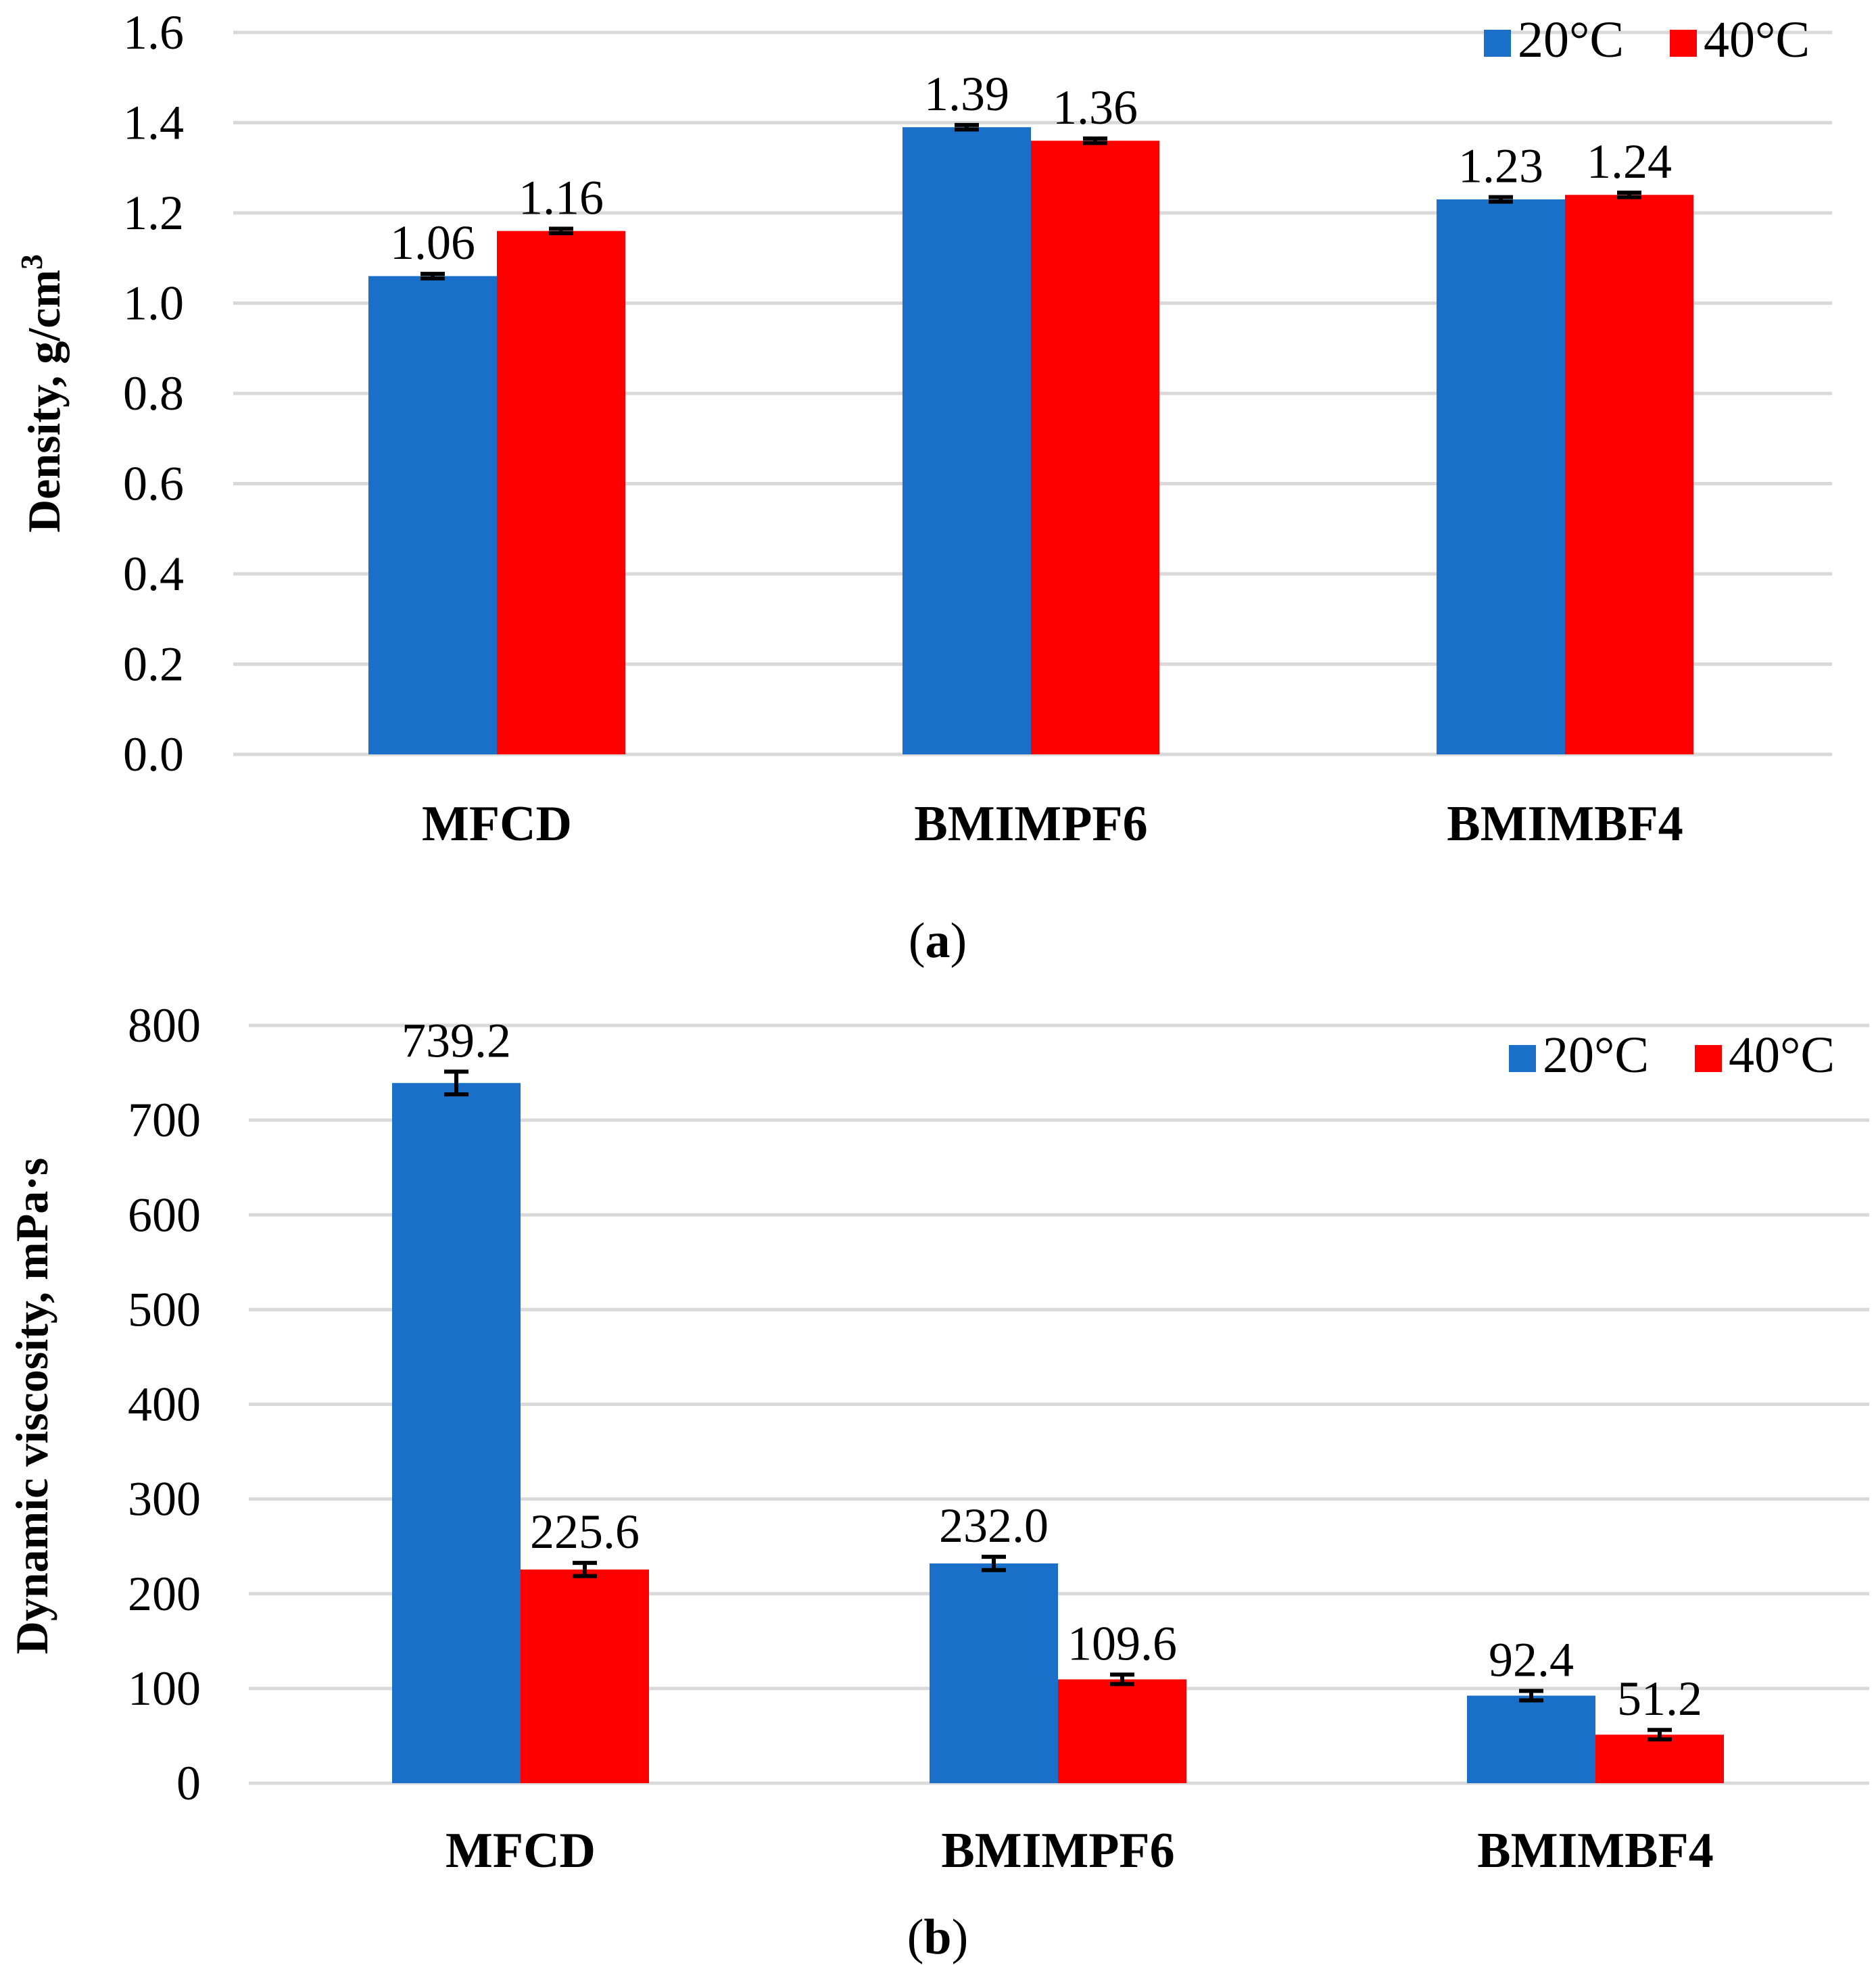  What do you see at coordinates (153, 213) in the screenshot?
I see `y-tick-label: 1.2` at bounding box center [153, 213].